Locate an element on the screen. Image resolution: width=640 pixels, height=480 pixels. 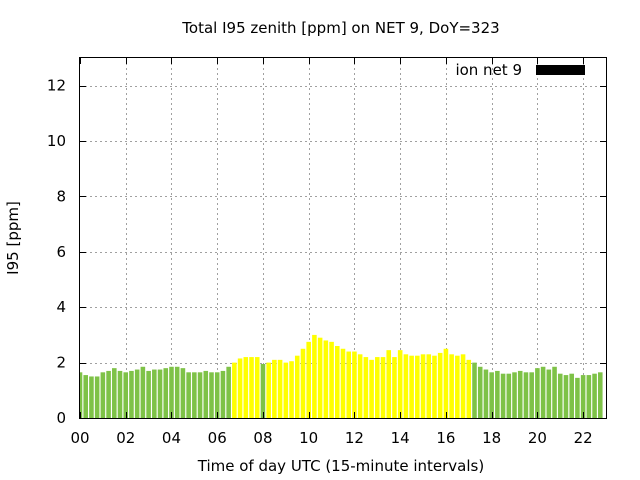
x-tick-label: 02 is located at coordinates (125, 438).